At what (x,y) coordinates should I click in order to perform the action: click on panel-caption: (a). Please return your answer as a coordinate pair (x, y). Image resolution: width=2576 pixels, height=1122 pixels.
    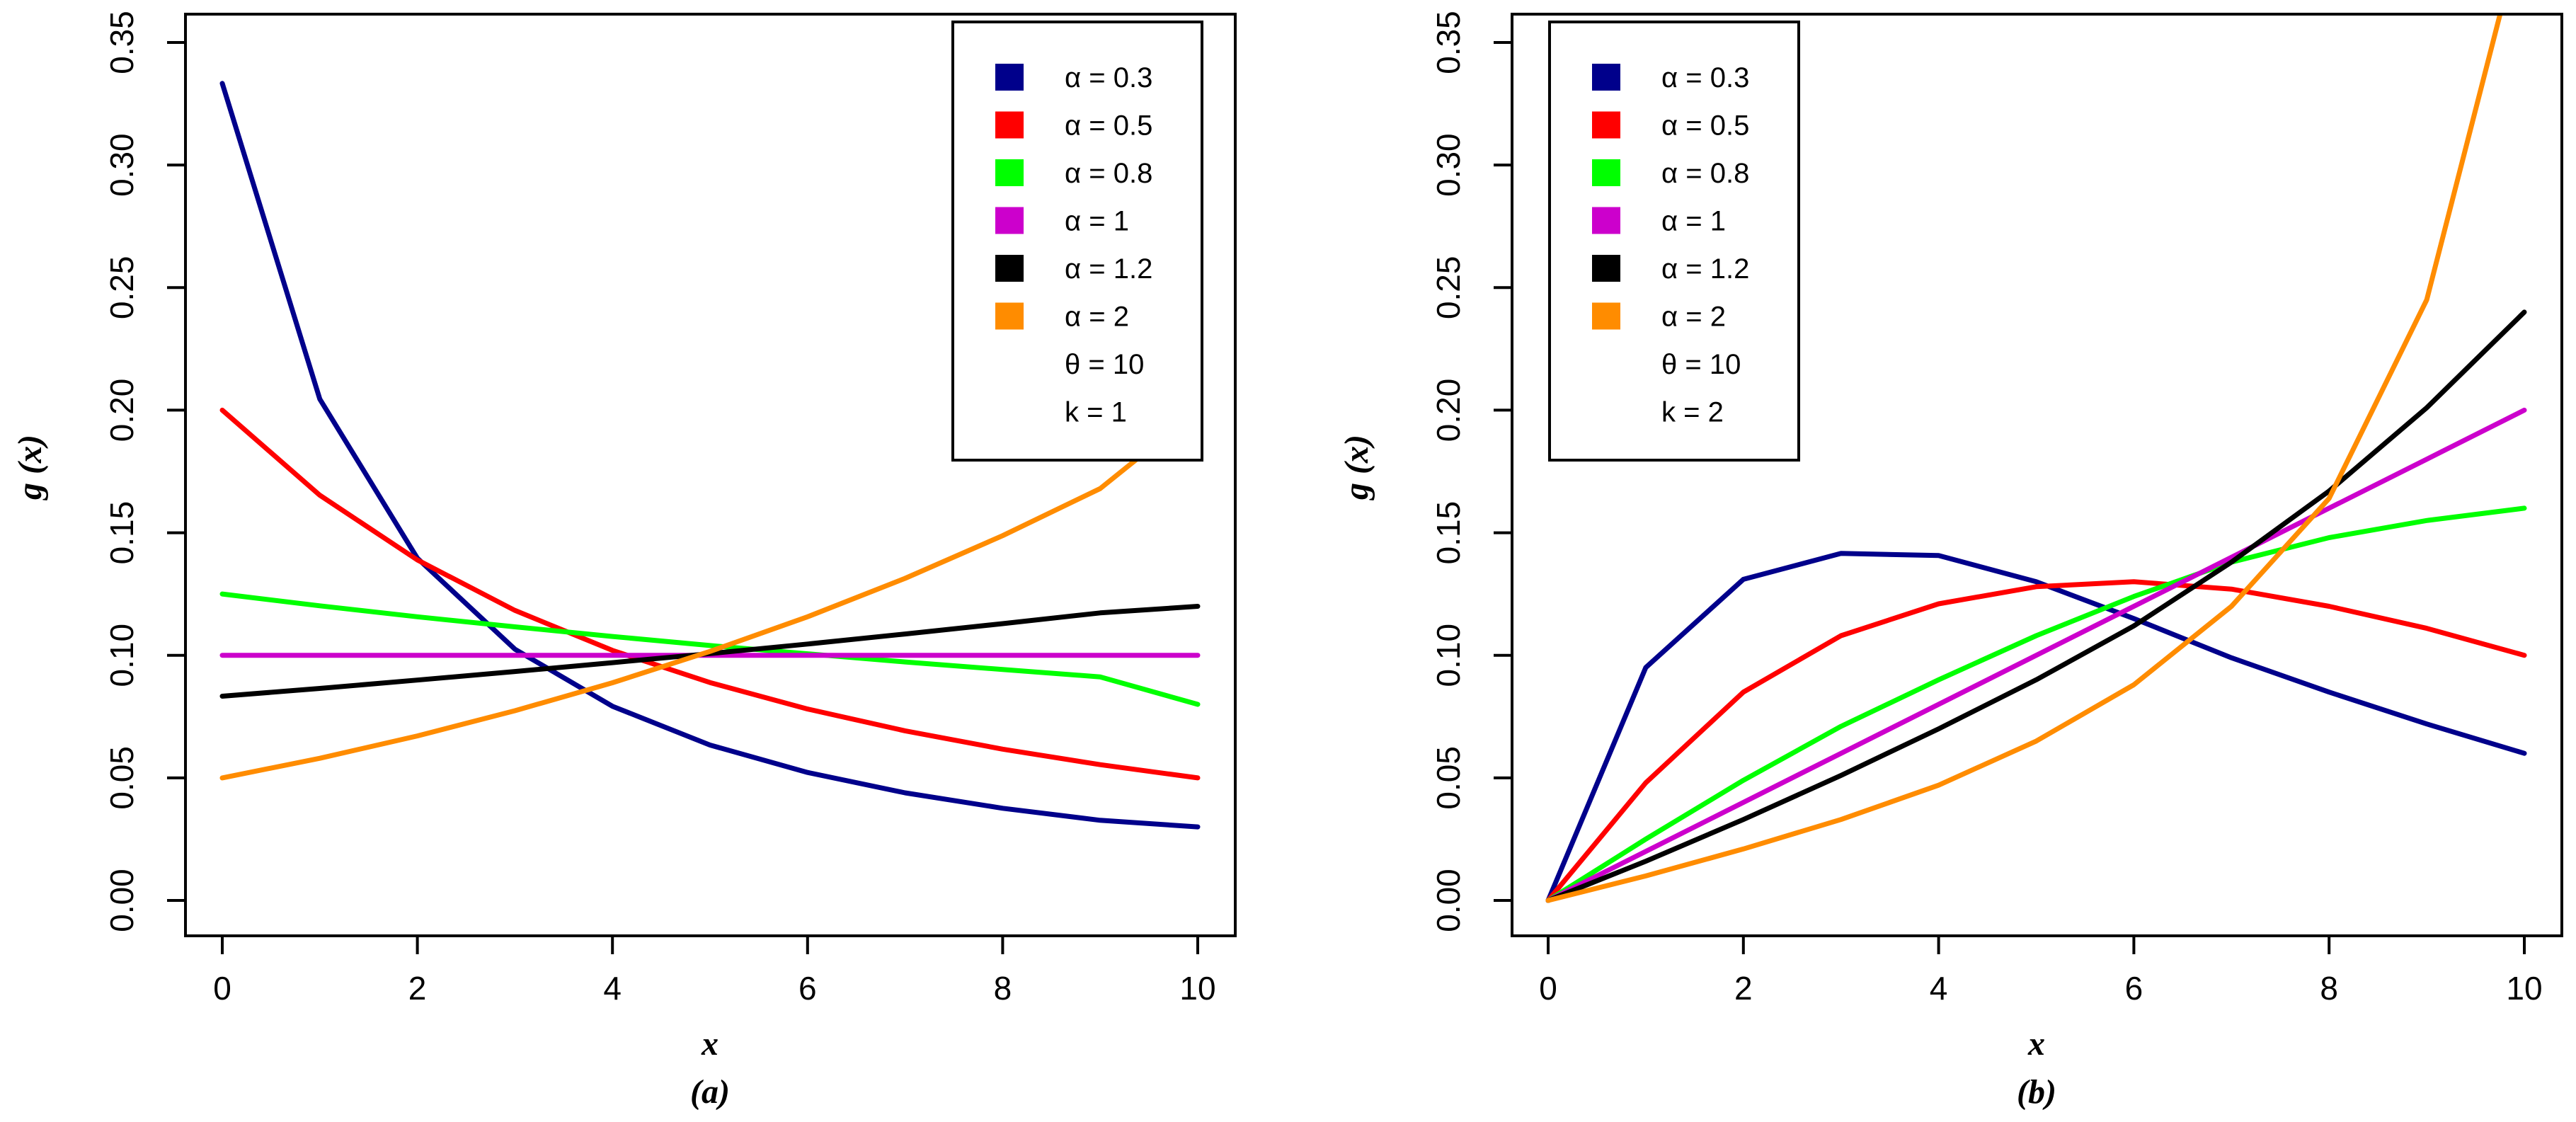
    Looking at the image, I should click on (710, 1092).